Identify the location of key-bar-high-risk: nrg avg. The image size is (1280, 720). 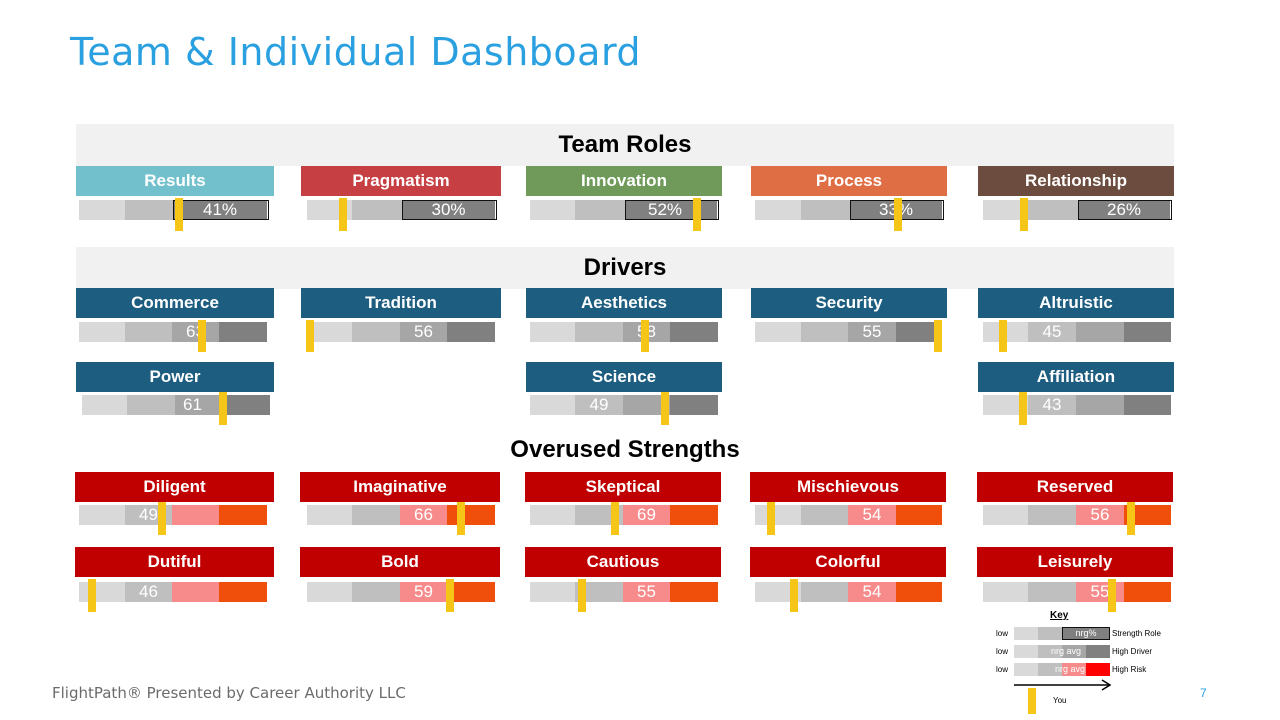
(1062, 669).